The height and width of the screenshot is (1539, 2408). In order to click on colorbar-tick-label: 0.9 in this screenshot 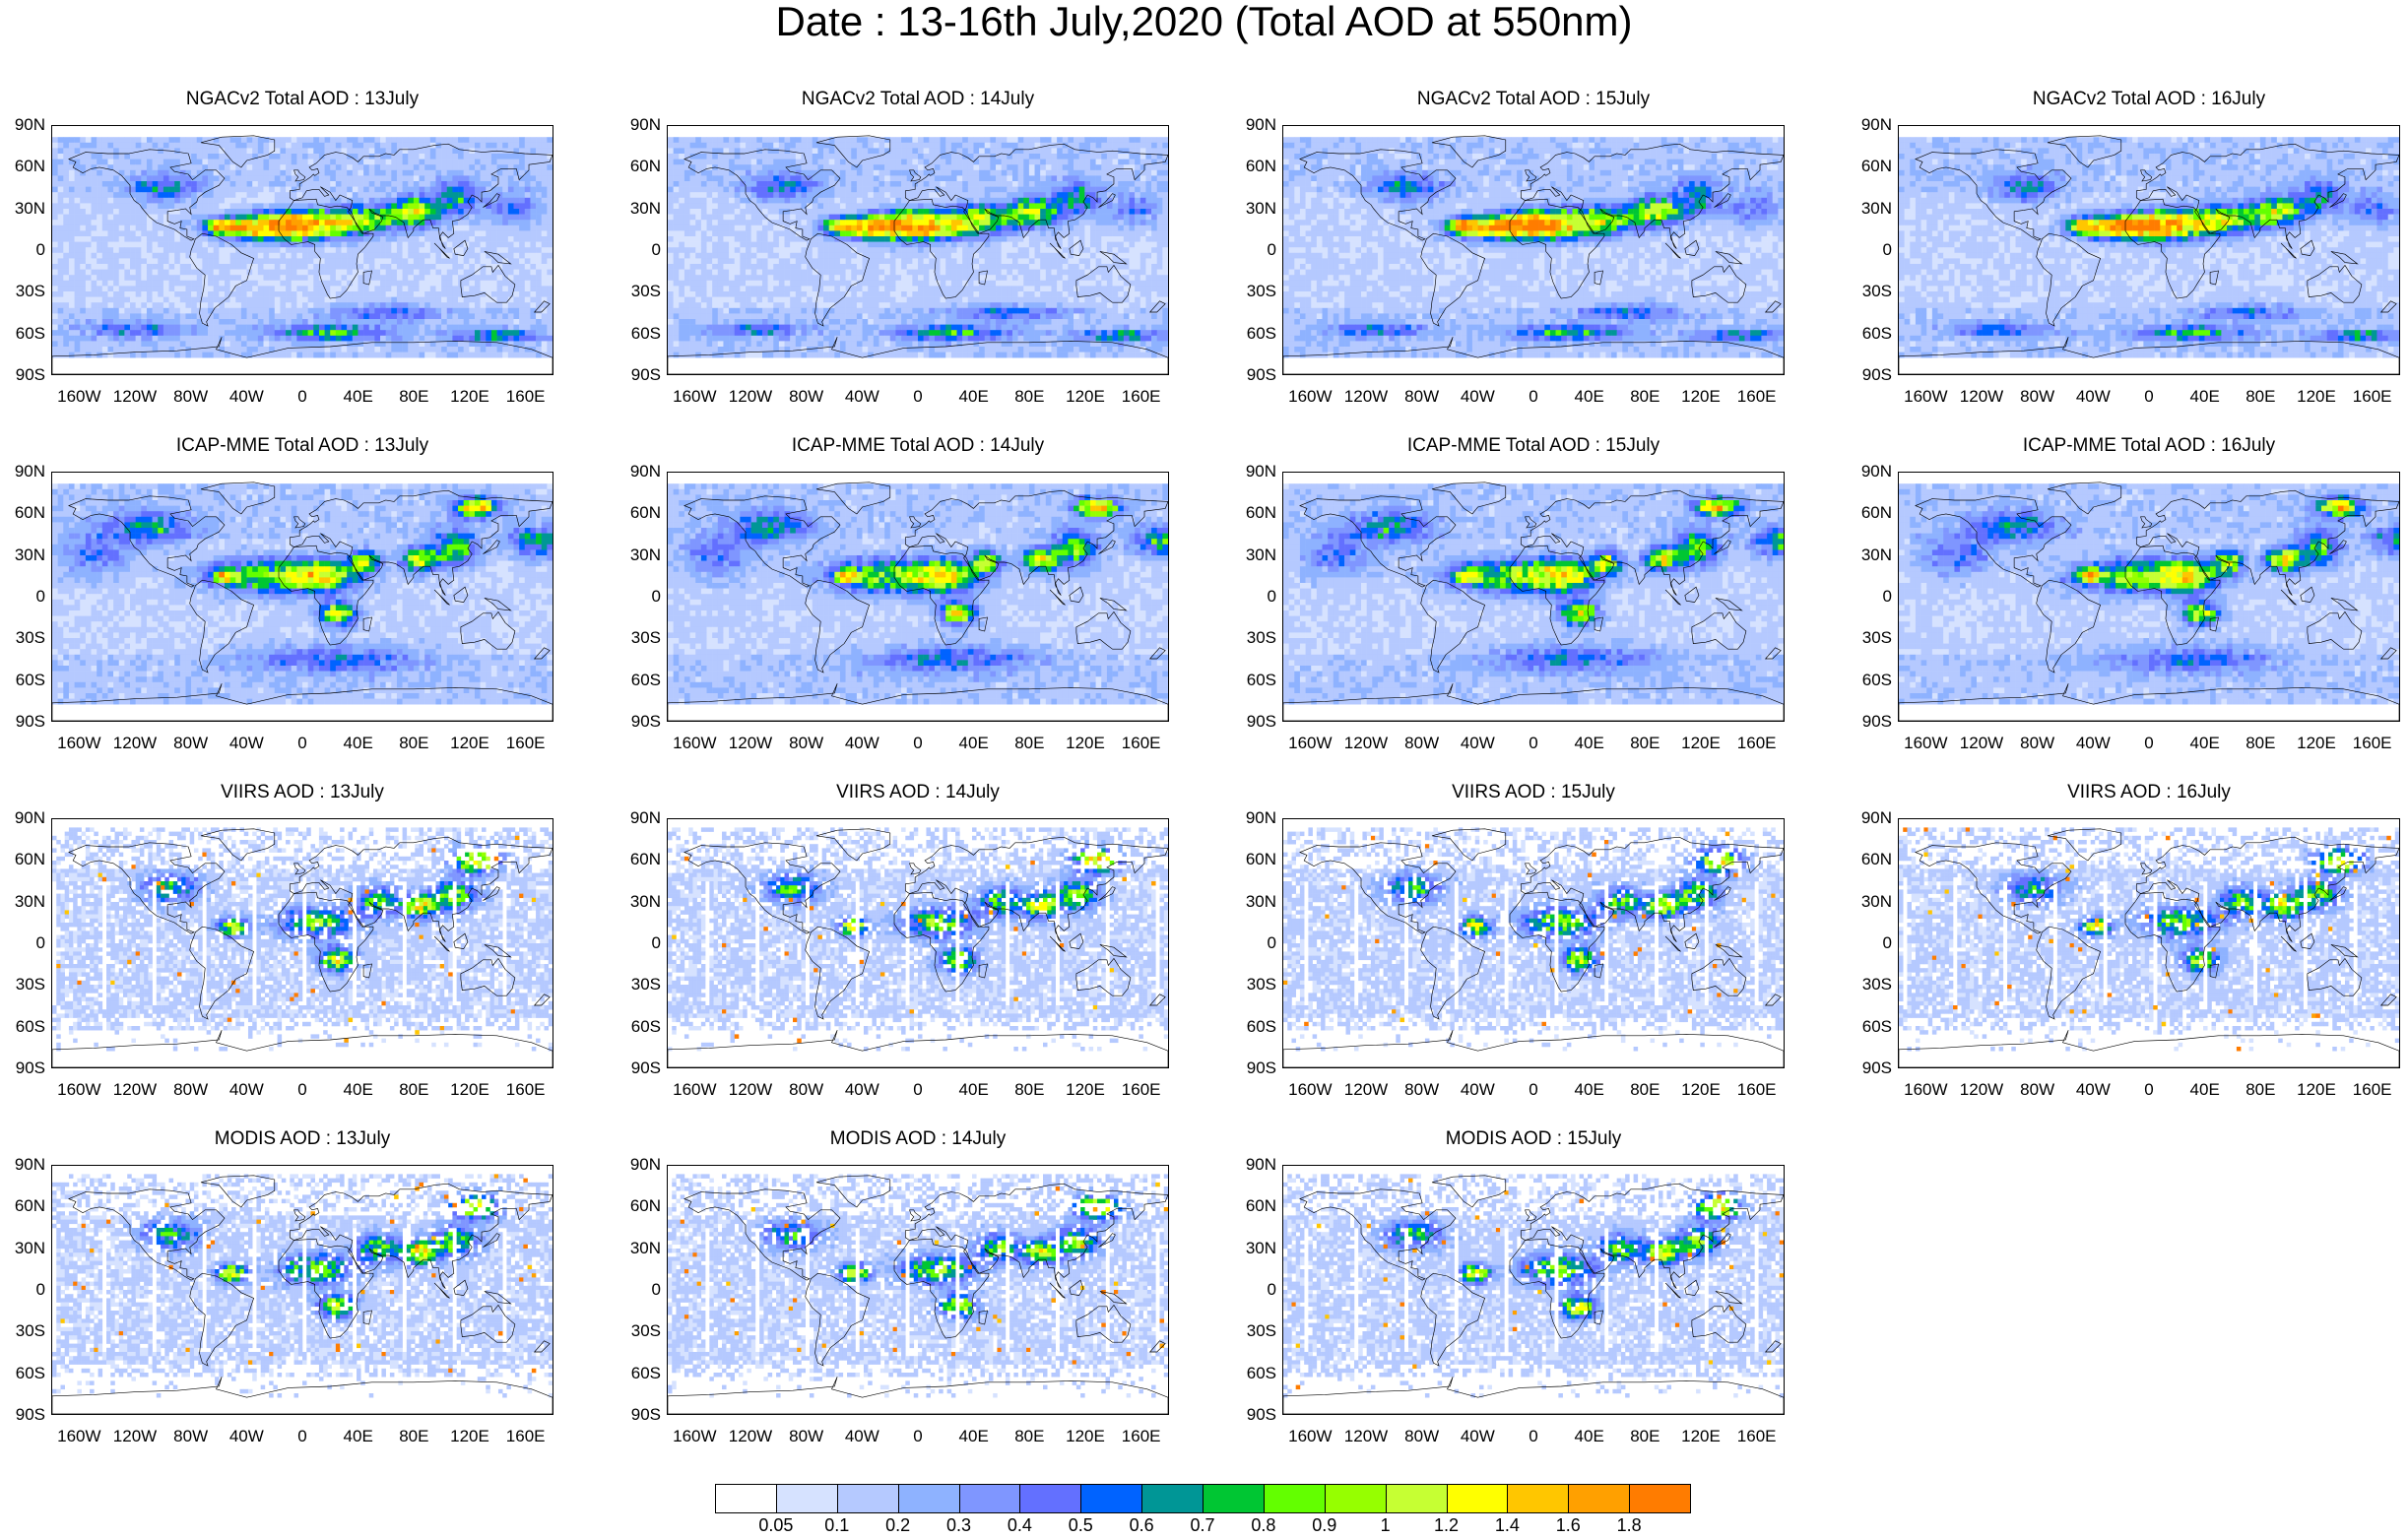, I will do `click(1325, 1526)`.